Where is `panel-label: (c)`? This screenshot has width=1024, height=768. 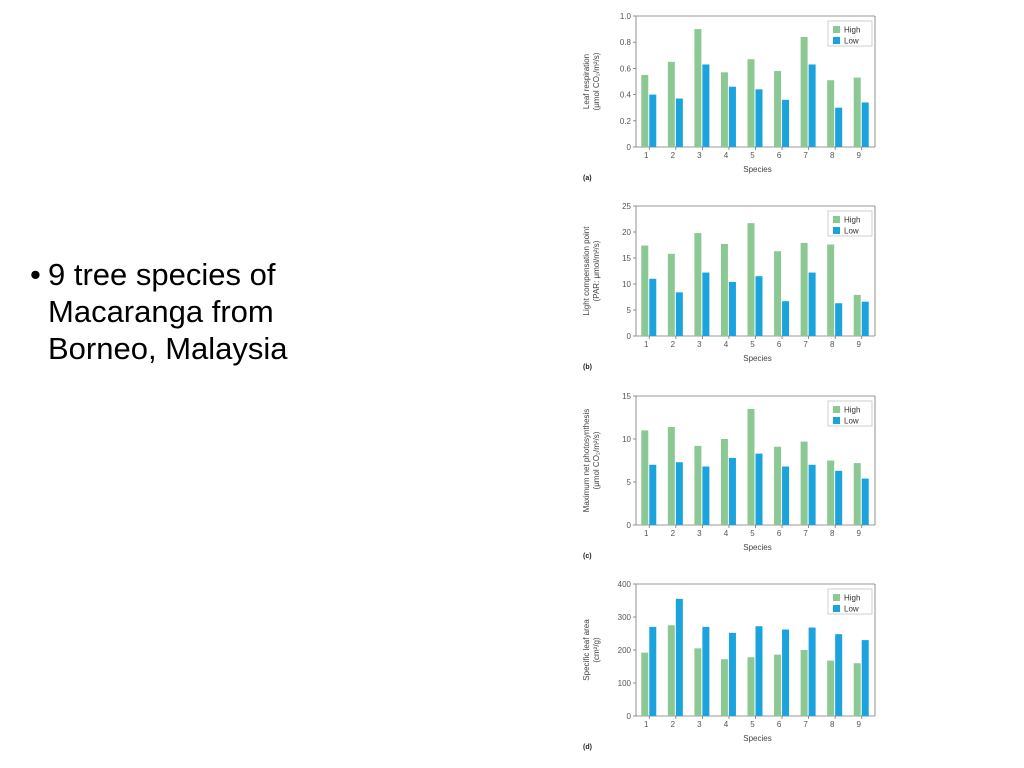
panel-label: (c) is located at coordinates (587, 556).